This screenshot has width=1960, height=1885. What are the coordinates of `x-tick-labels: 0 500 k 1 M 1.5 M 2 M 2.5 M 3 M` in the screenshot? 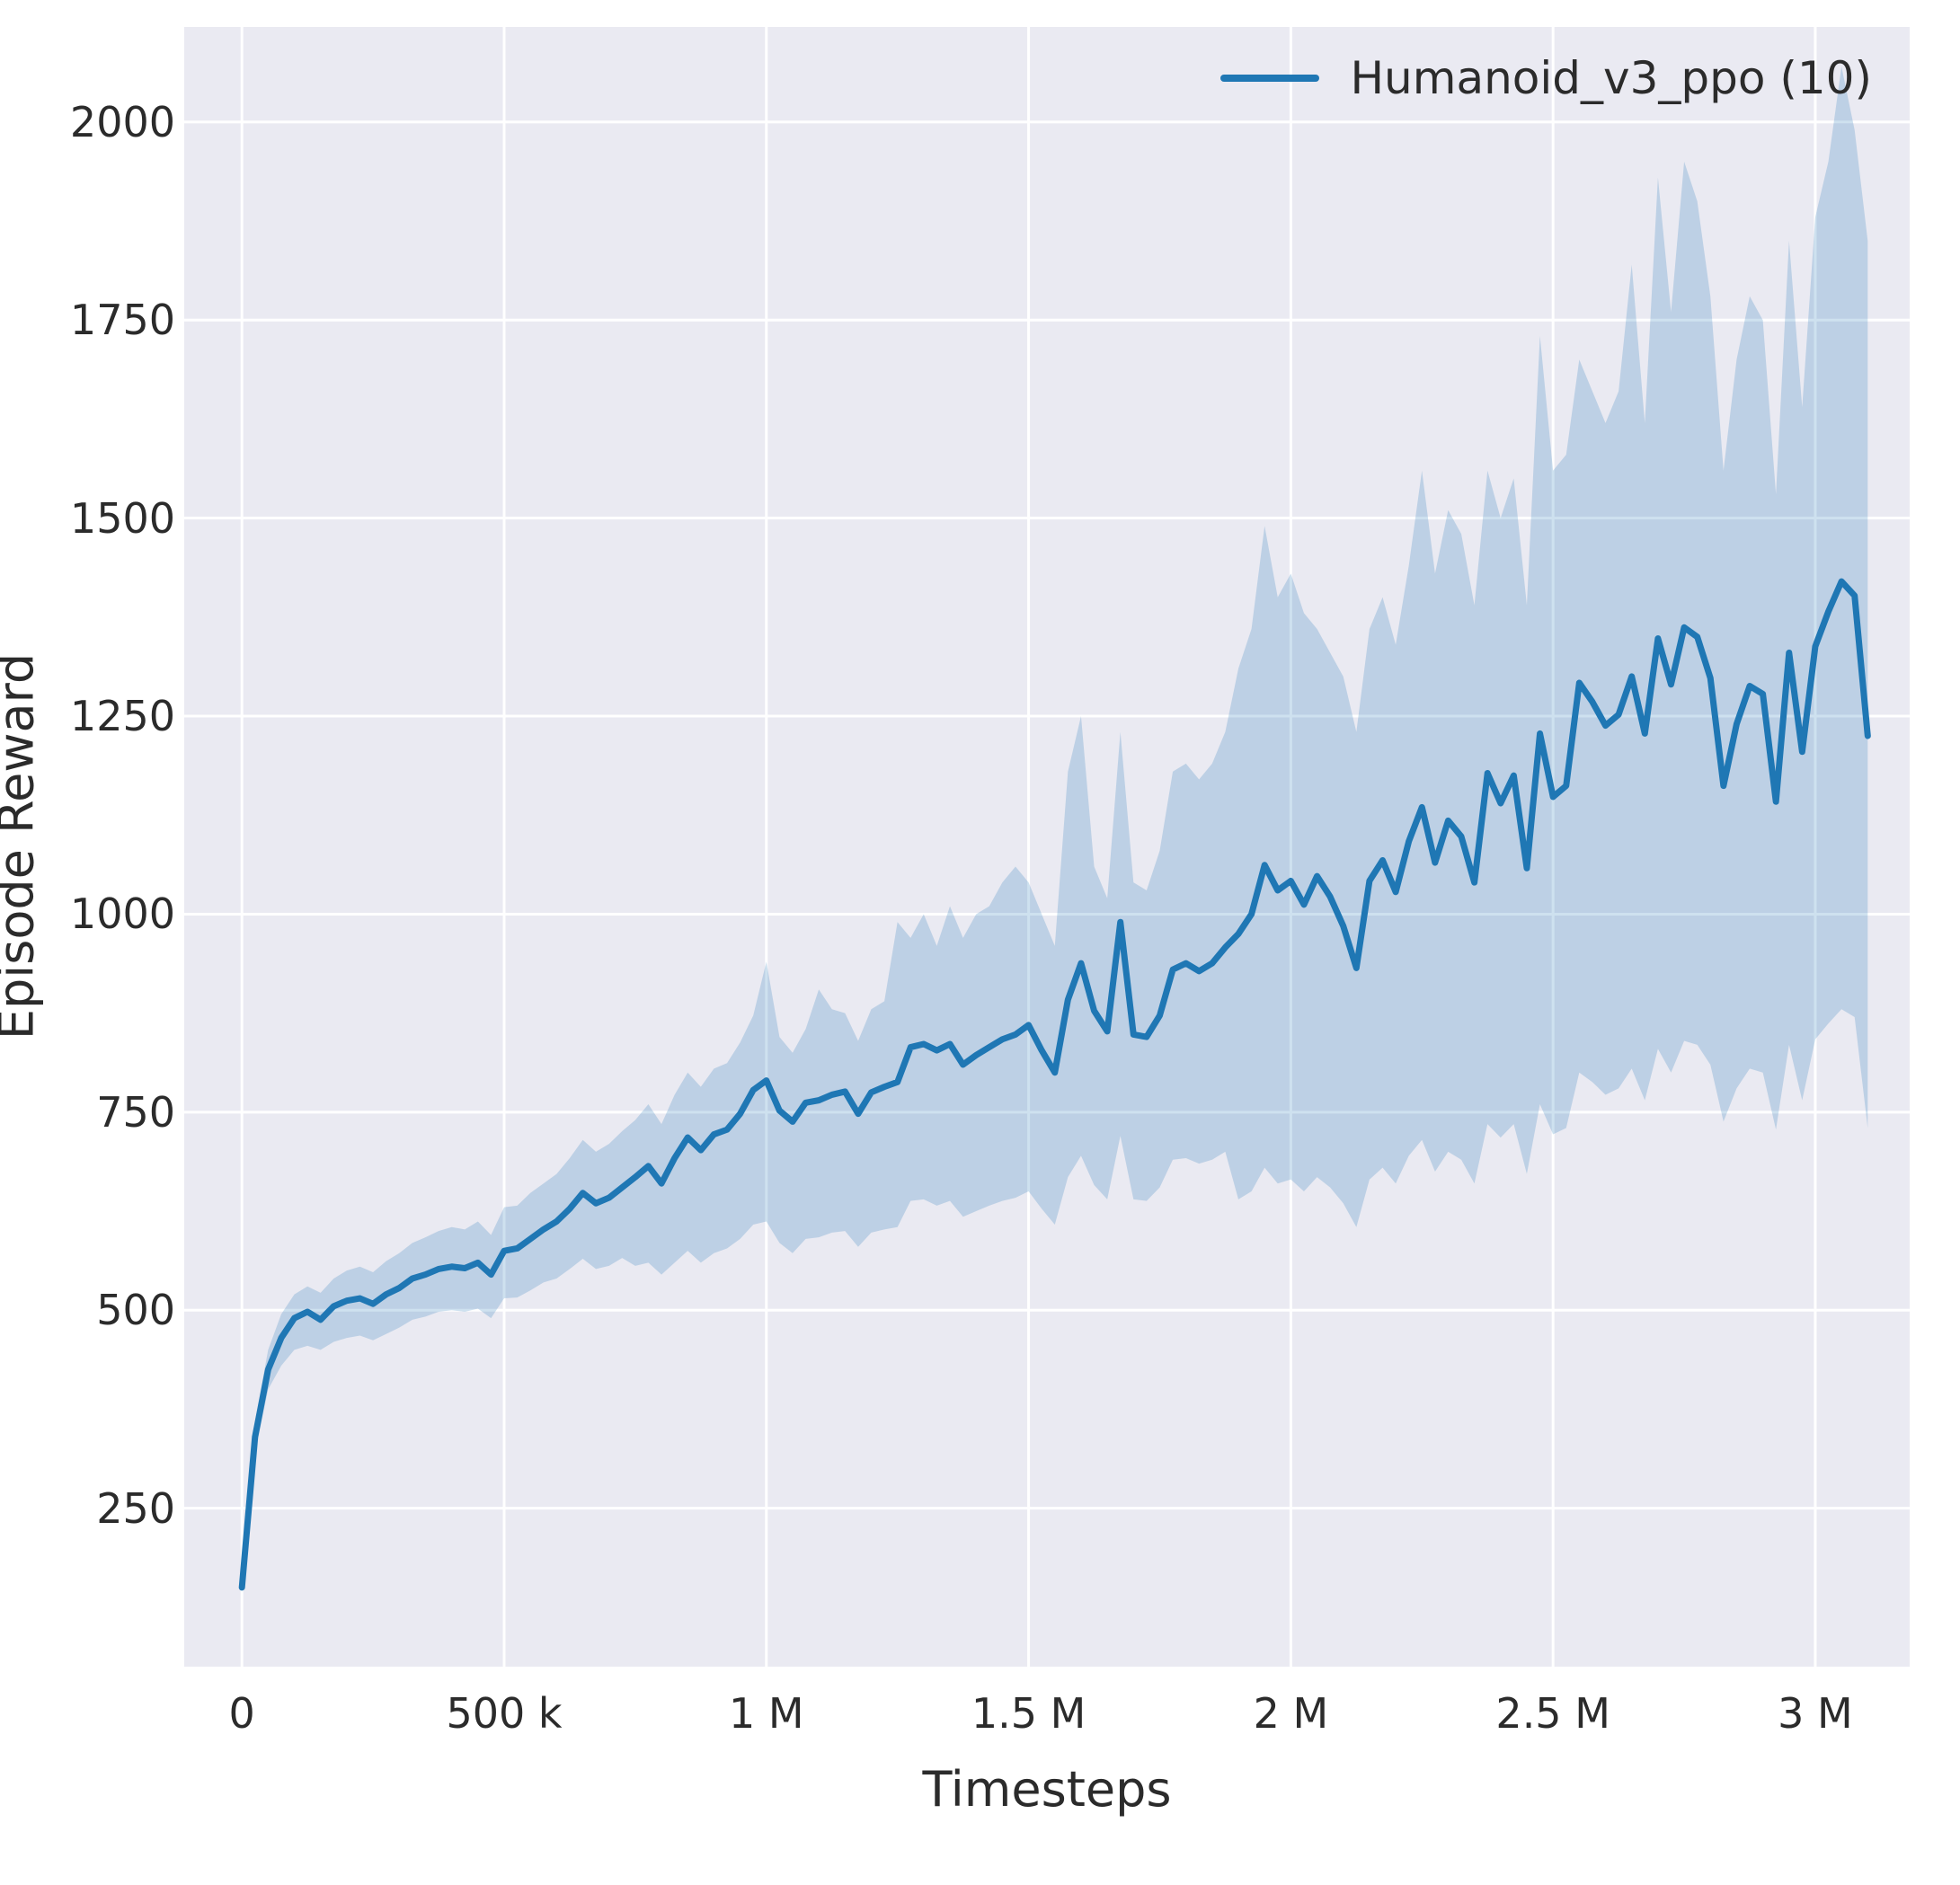 It's located at (1047, 1716).